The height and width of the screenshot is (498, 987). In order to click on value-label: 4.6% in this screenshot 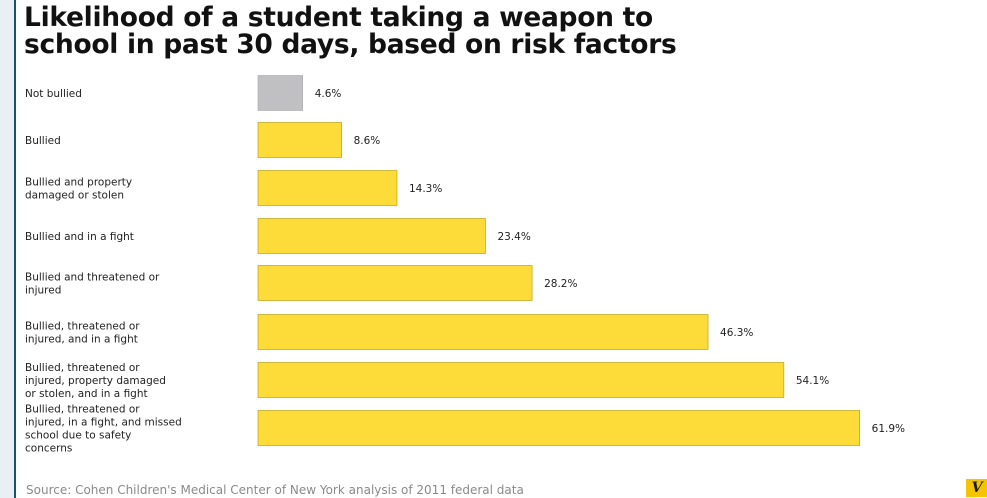, I will do `click(328, 94)`.